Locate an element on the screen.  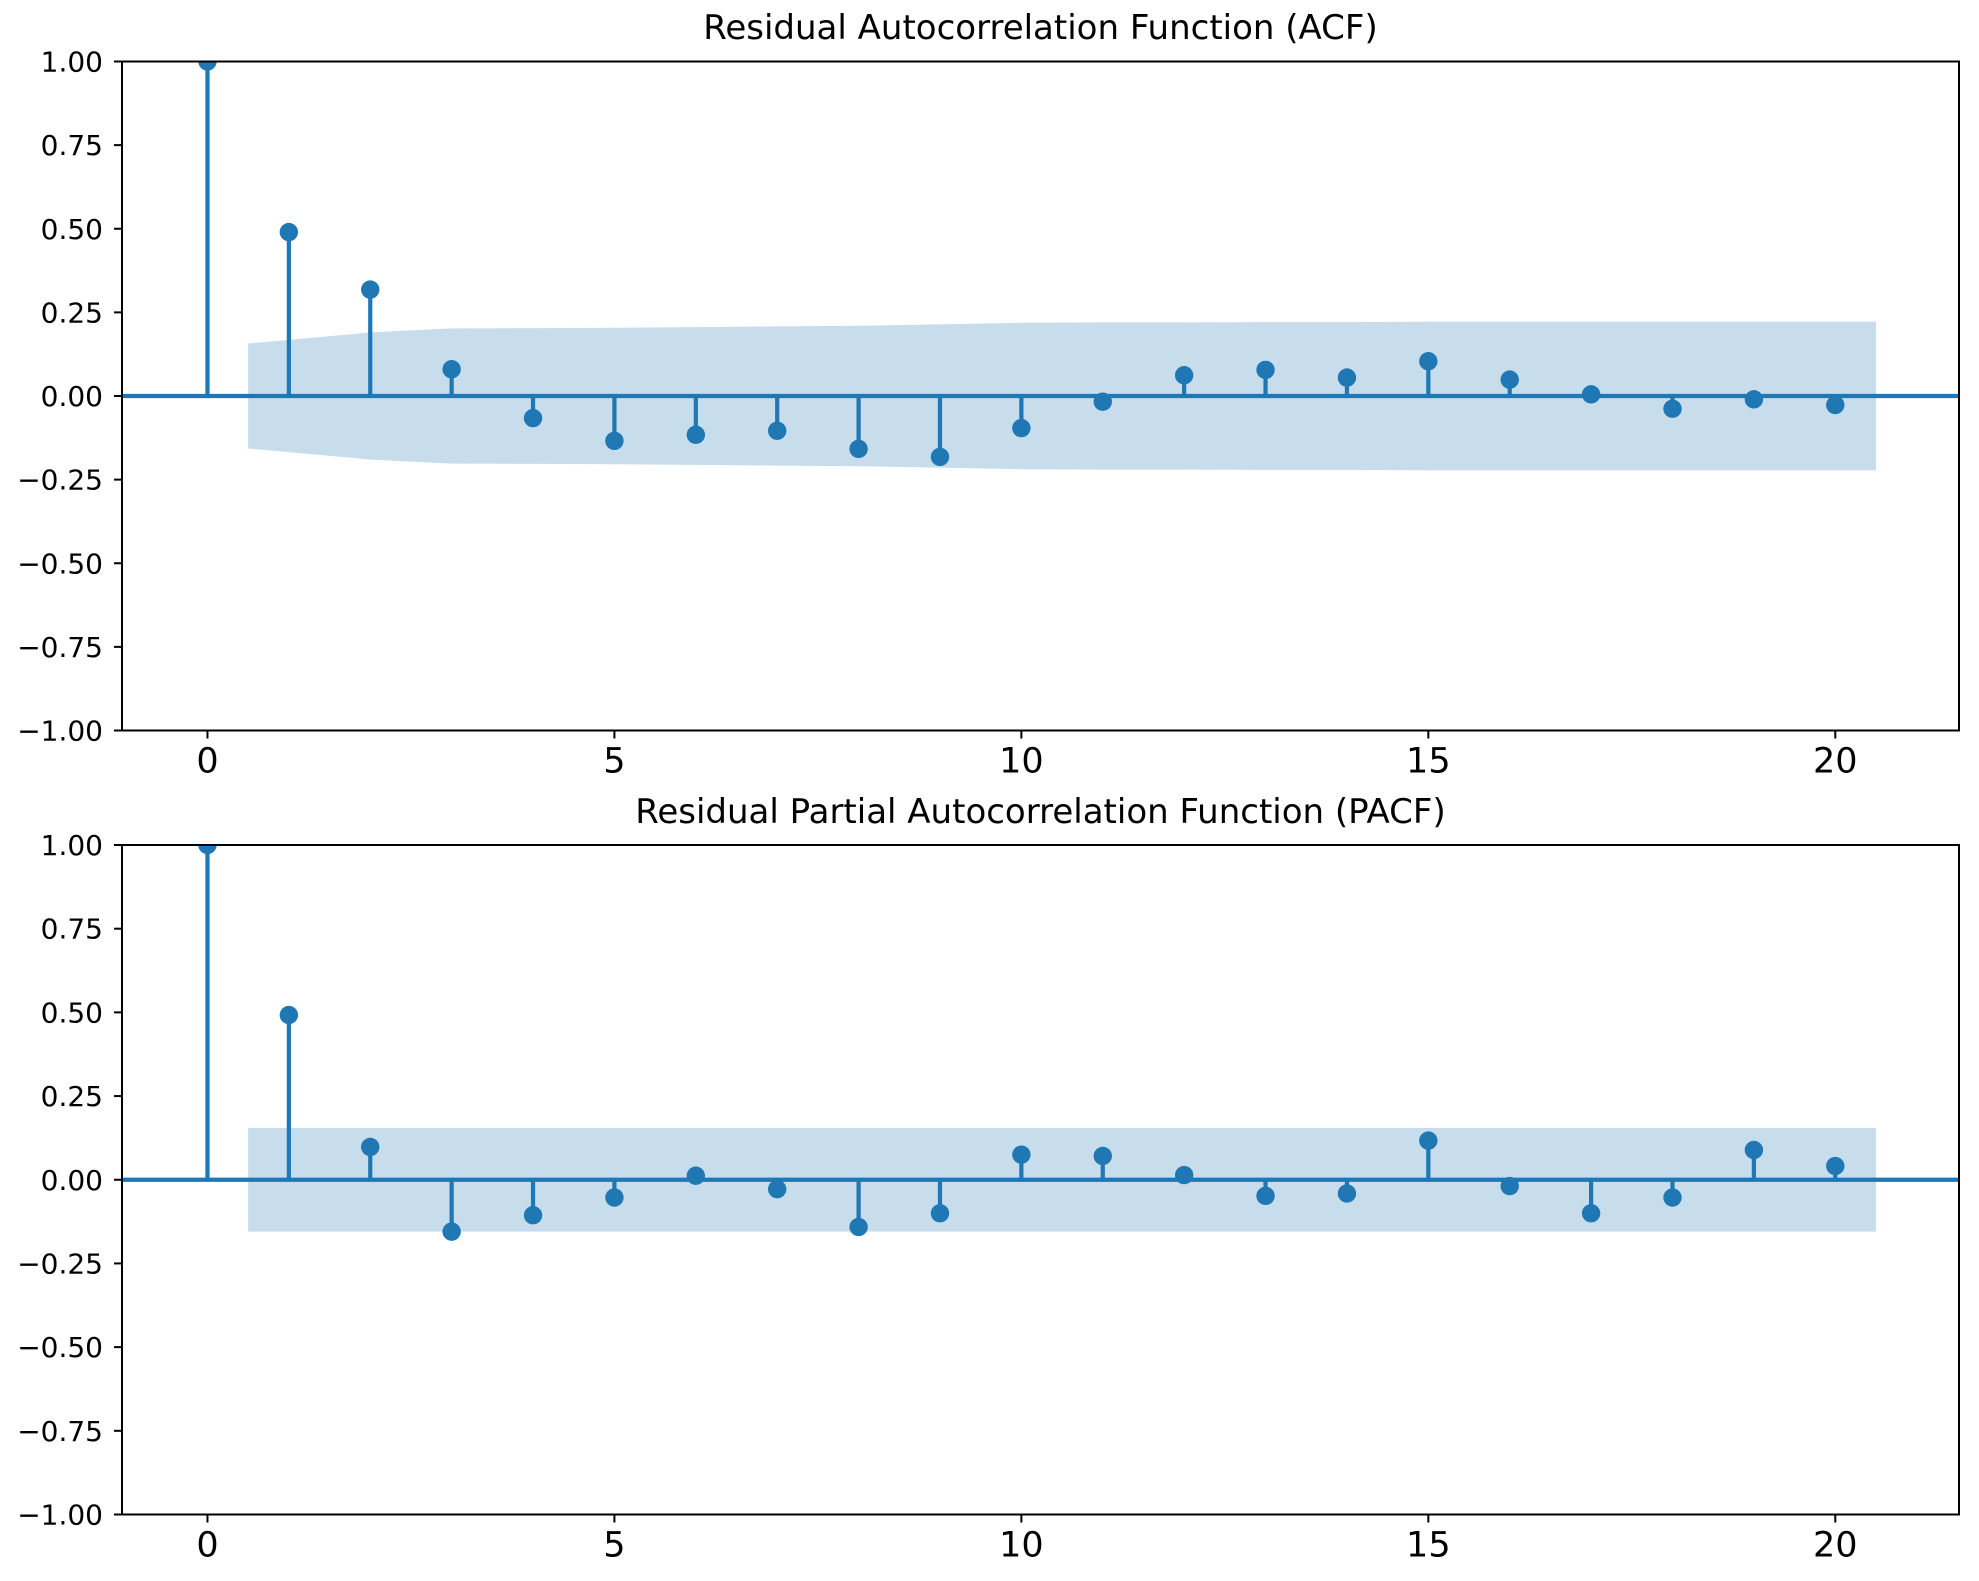
pacf-y-tick-label--0.25: −0.25 is located at coordinates (60, 1263).